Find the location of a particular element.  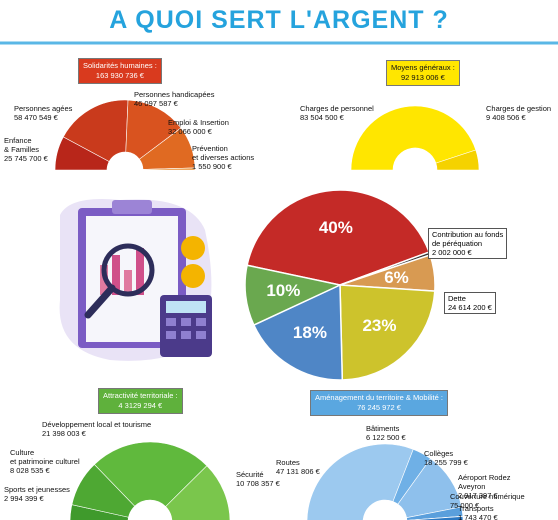

panel-title: Aménagement du territoire & Mobilité : is located at coordinates (379, 397).